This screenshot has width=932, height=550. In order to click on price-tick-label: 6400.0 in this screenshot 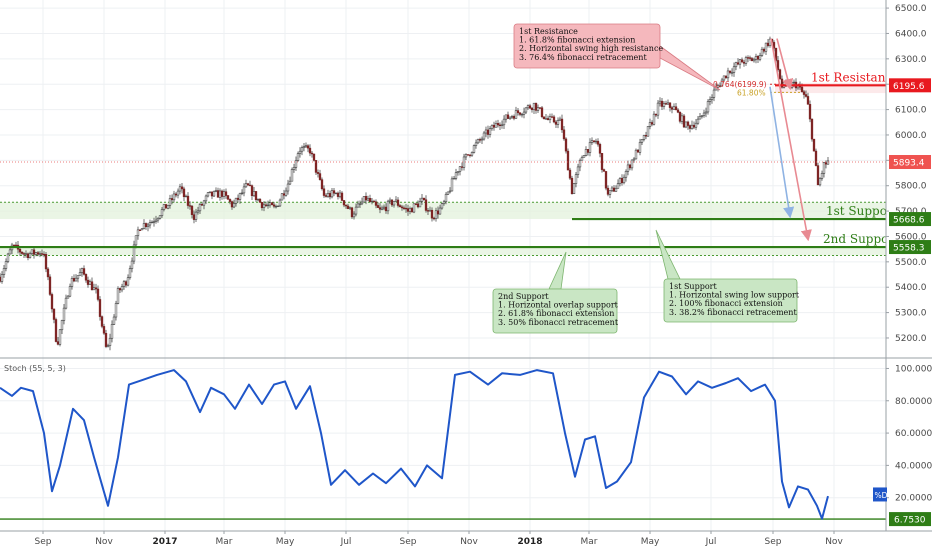, I will do `click(911, 34)`.